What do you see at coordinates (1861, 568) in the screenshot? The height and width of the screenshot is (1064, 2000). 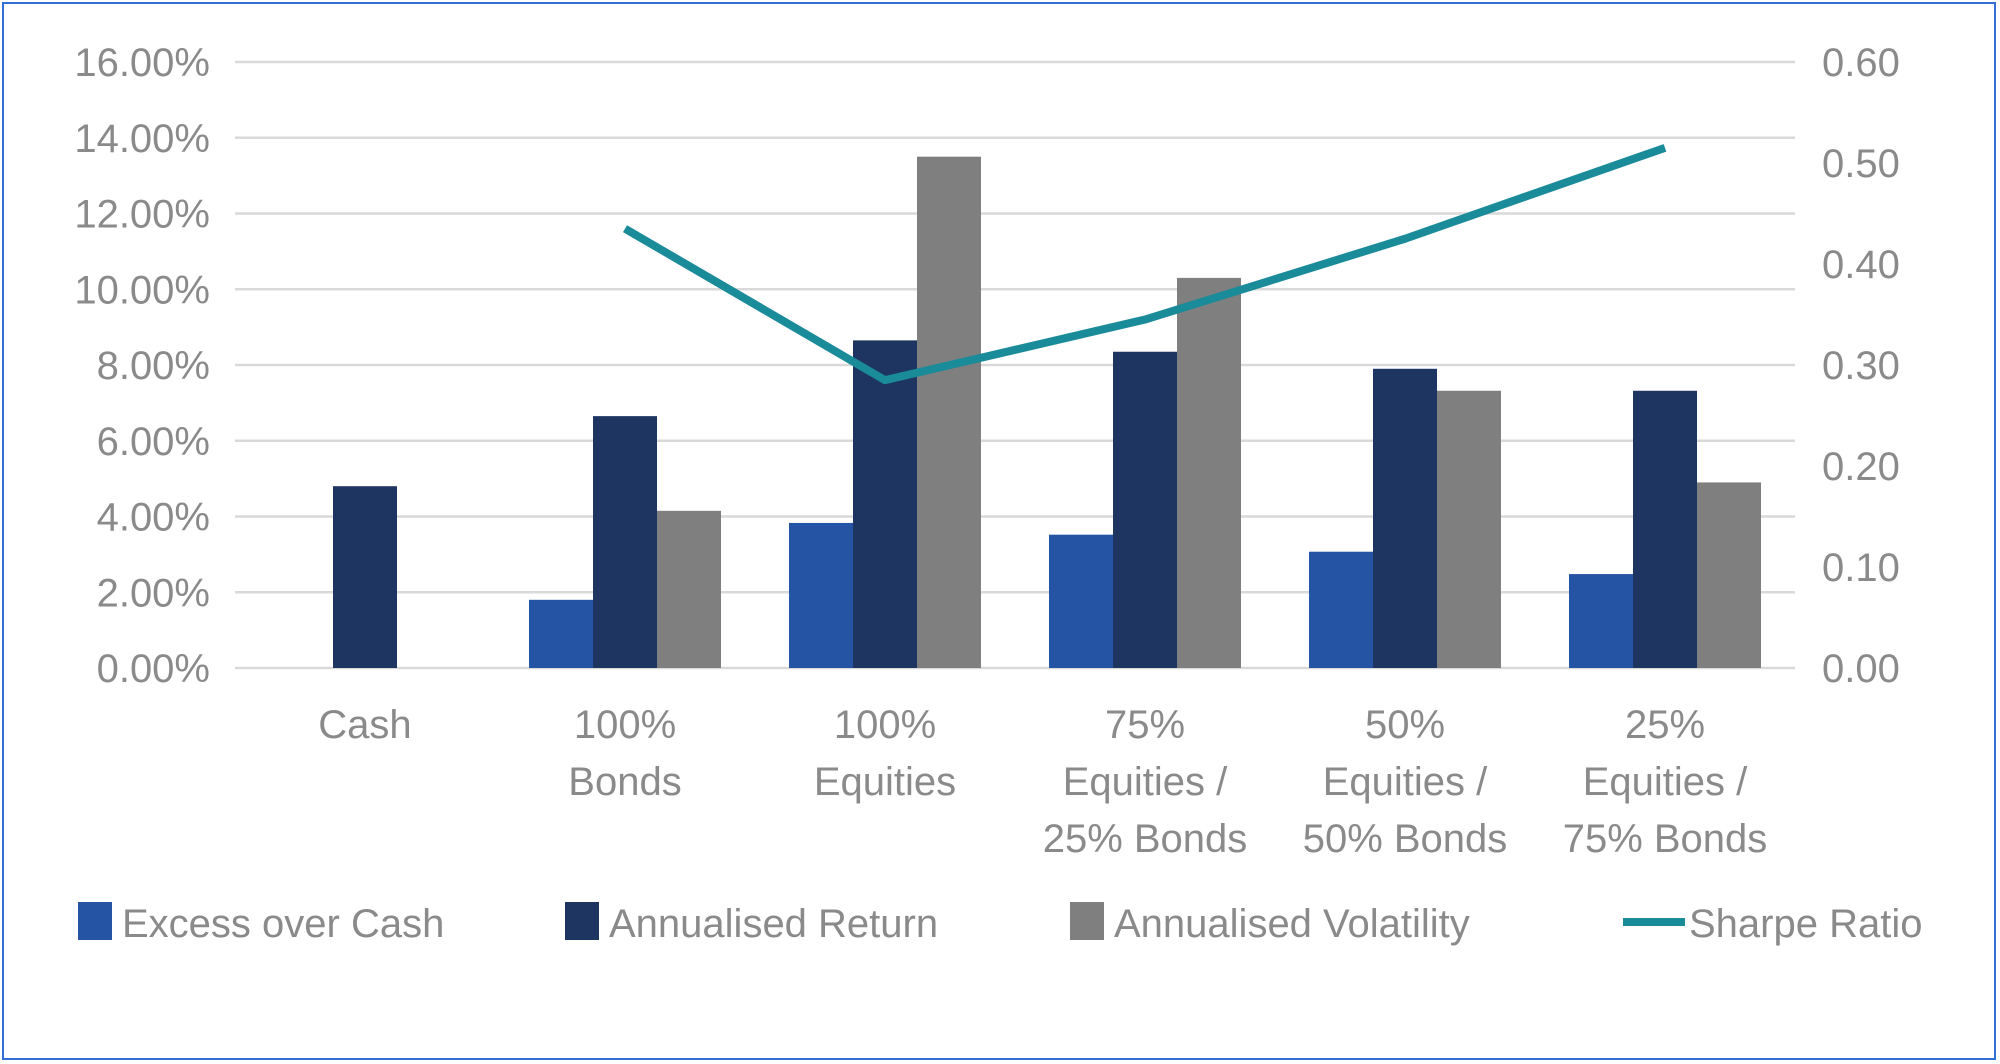 I see `right-axis-tick-label: 0.10` at bounding box center [1861, 568].